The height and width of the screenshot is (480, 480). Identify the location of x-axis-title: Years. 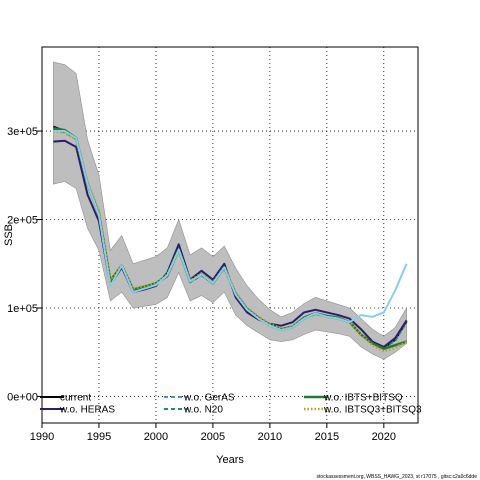
(230, 460).